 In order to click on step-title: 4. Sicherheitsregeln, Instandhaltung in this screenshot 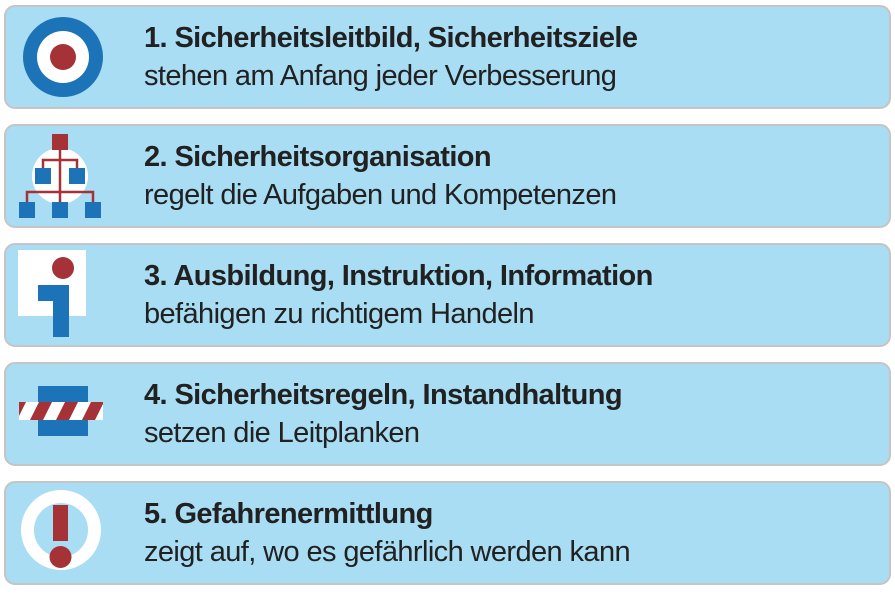, I will do `click(383, 395)`.